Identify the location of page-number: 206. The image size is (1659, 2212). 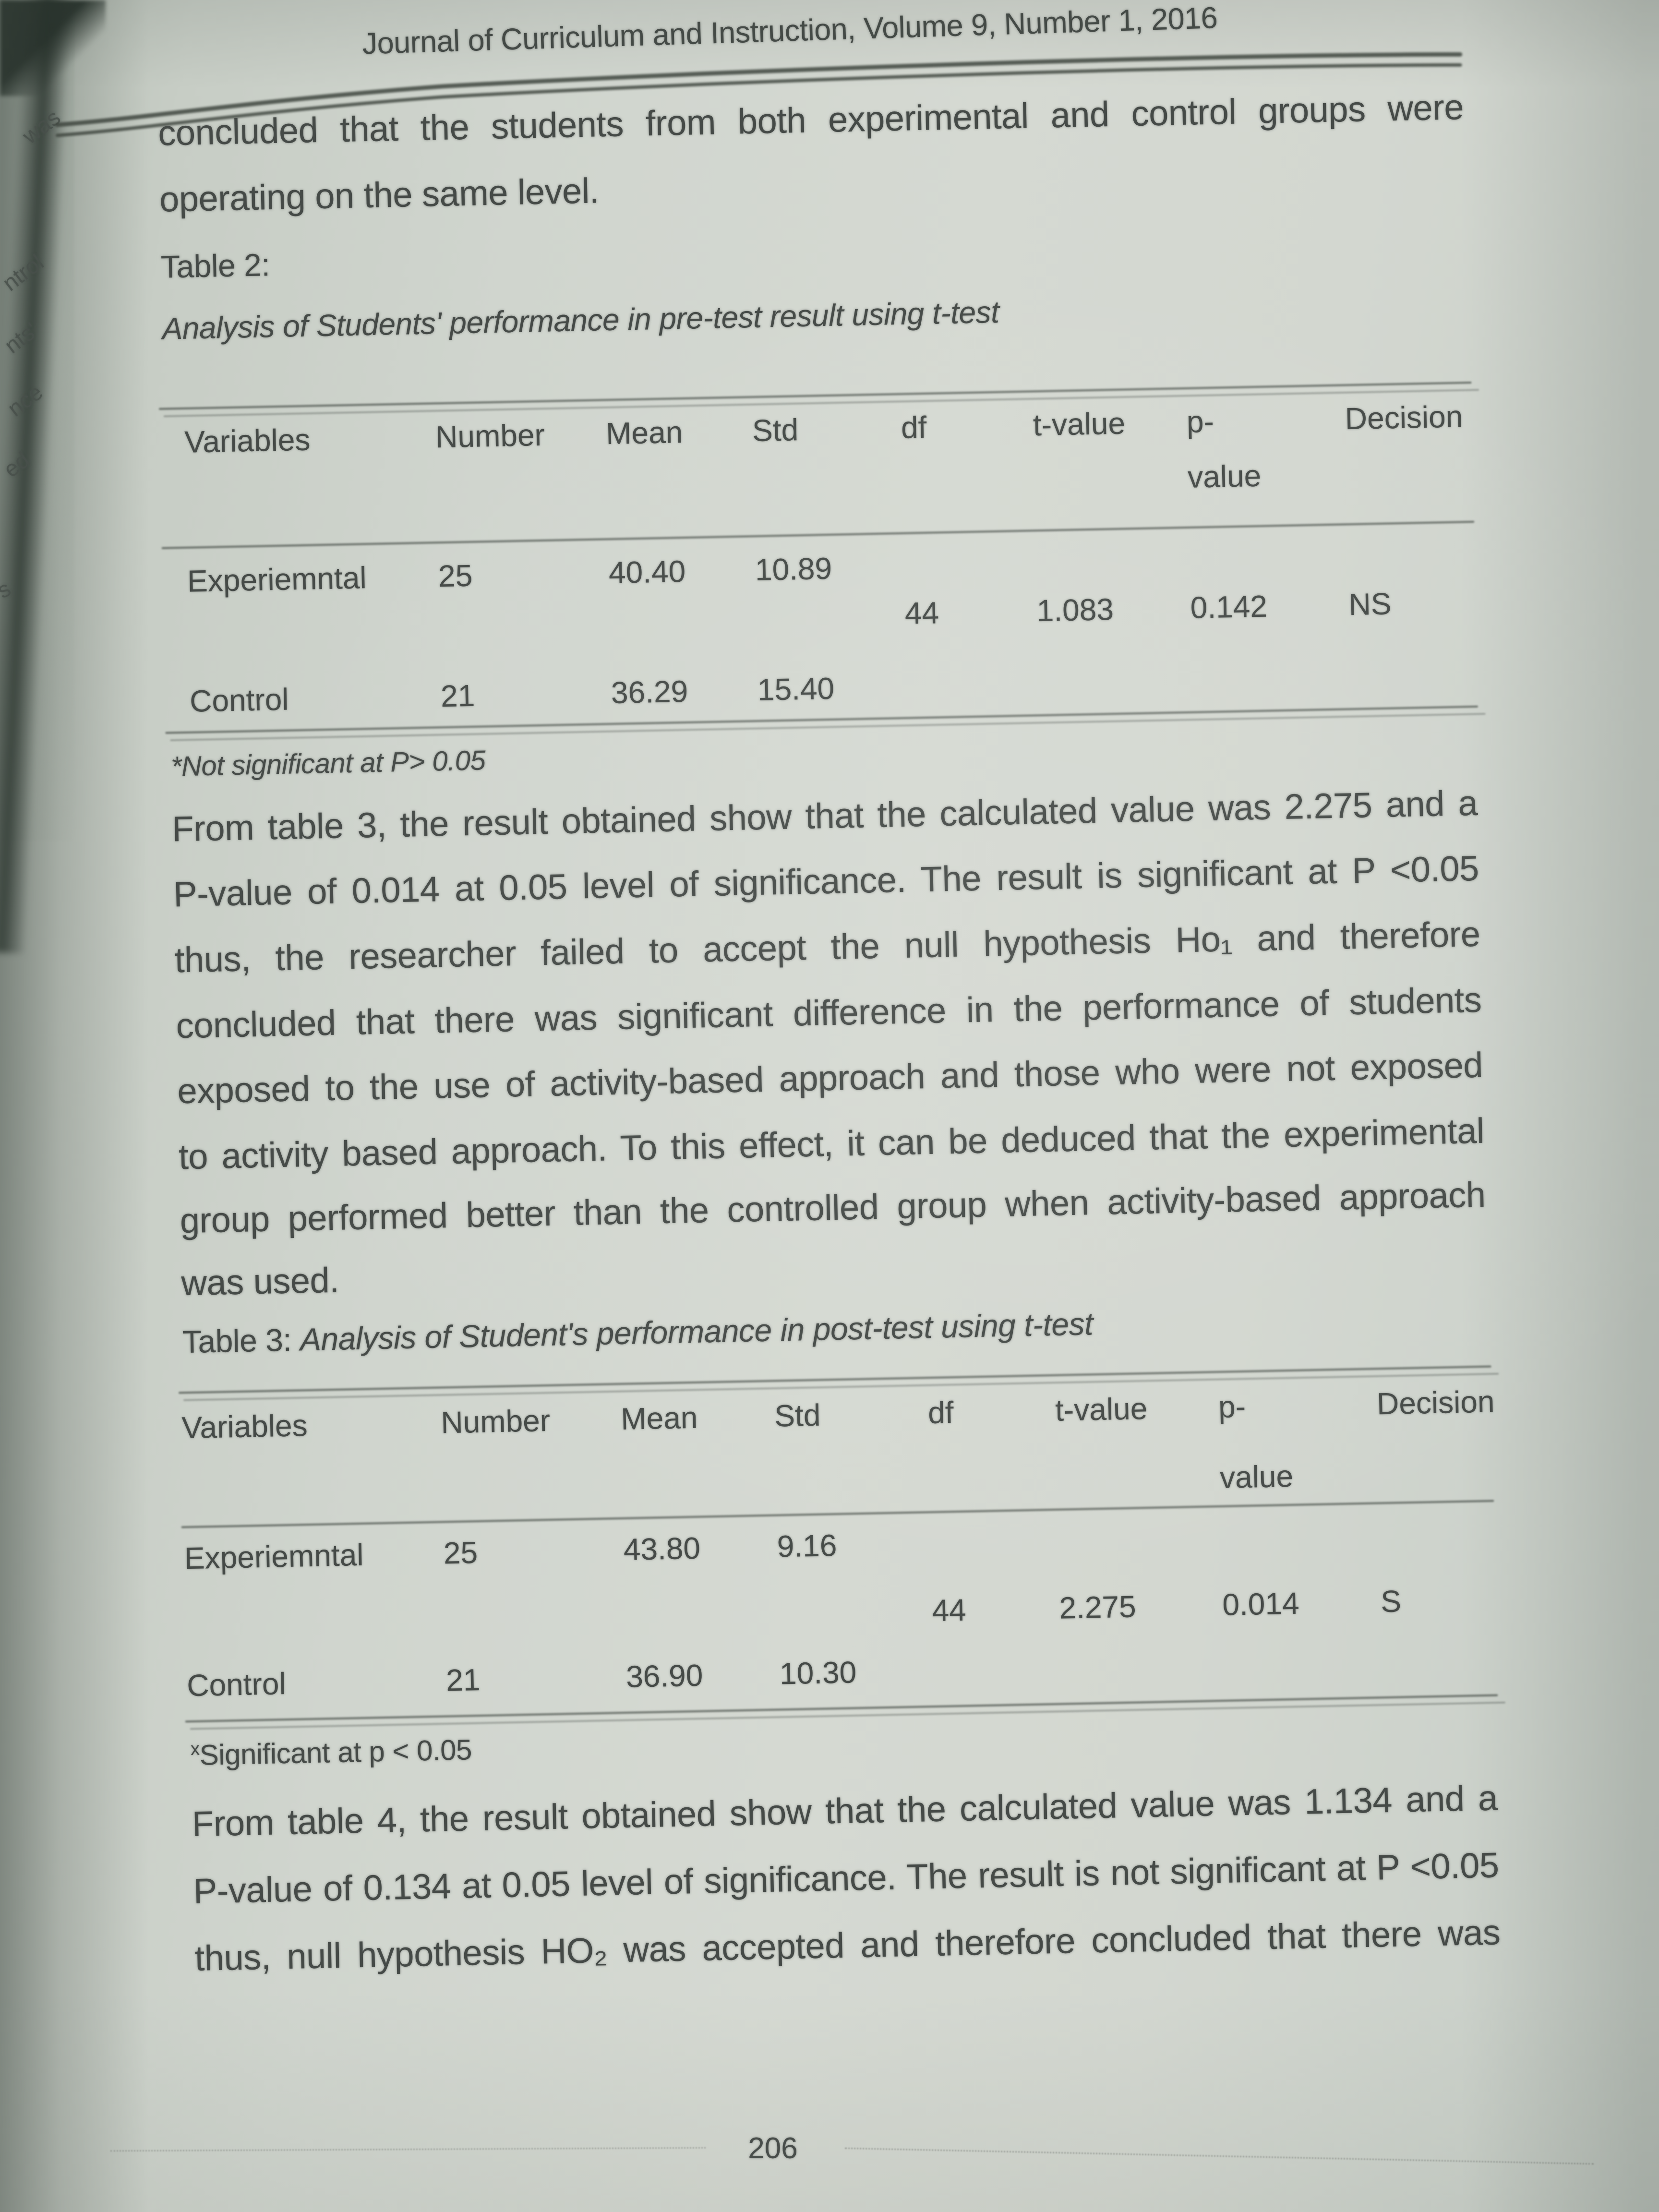
(773, 2148).